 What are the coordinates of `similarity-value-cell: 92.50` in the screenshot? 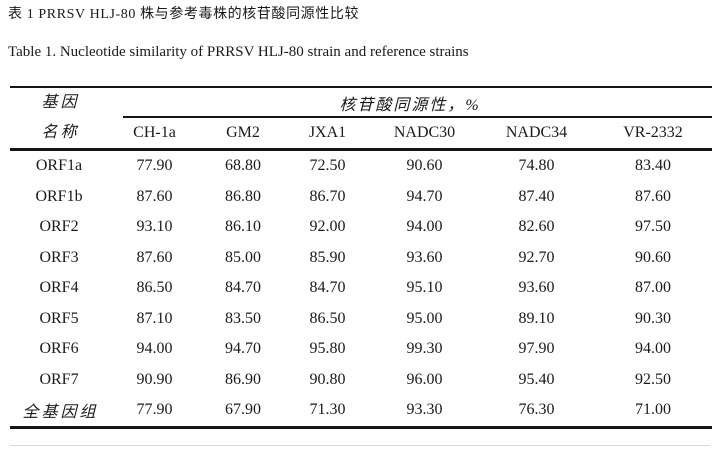 It's located at (653, 379).